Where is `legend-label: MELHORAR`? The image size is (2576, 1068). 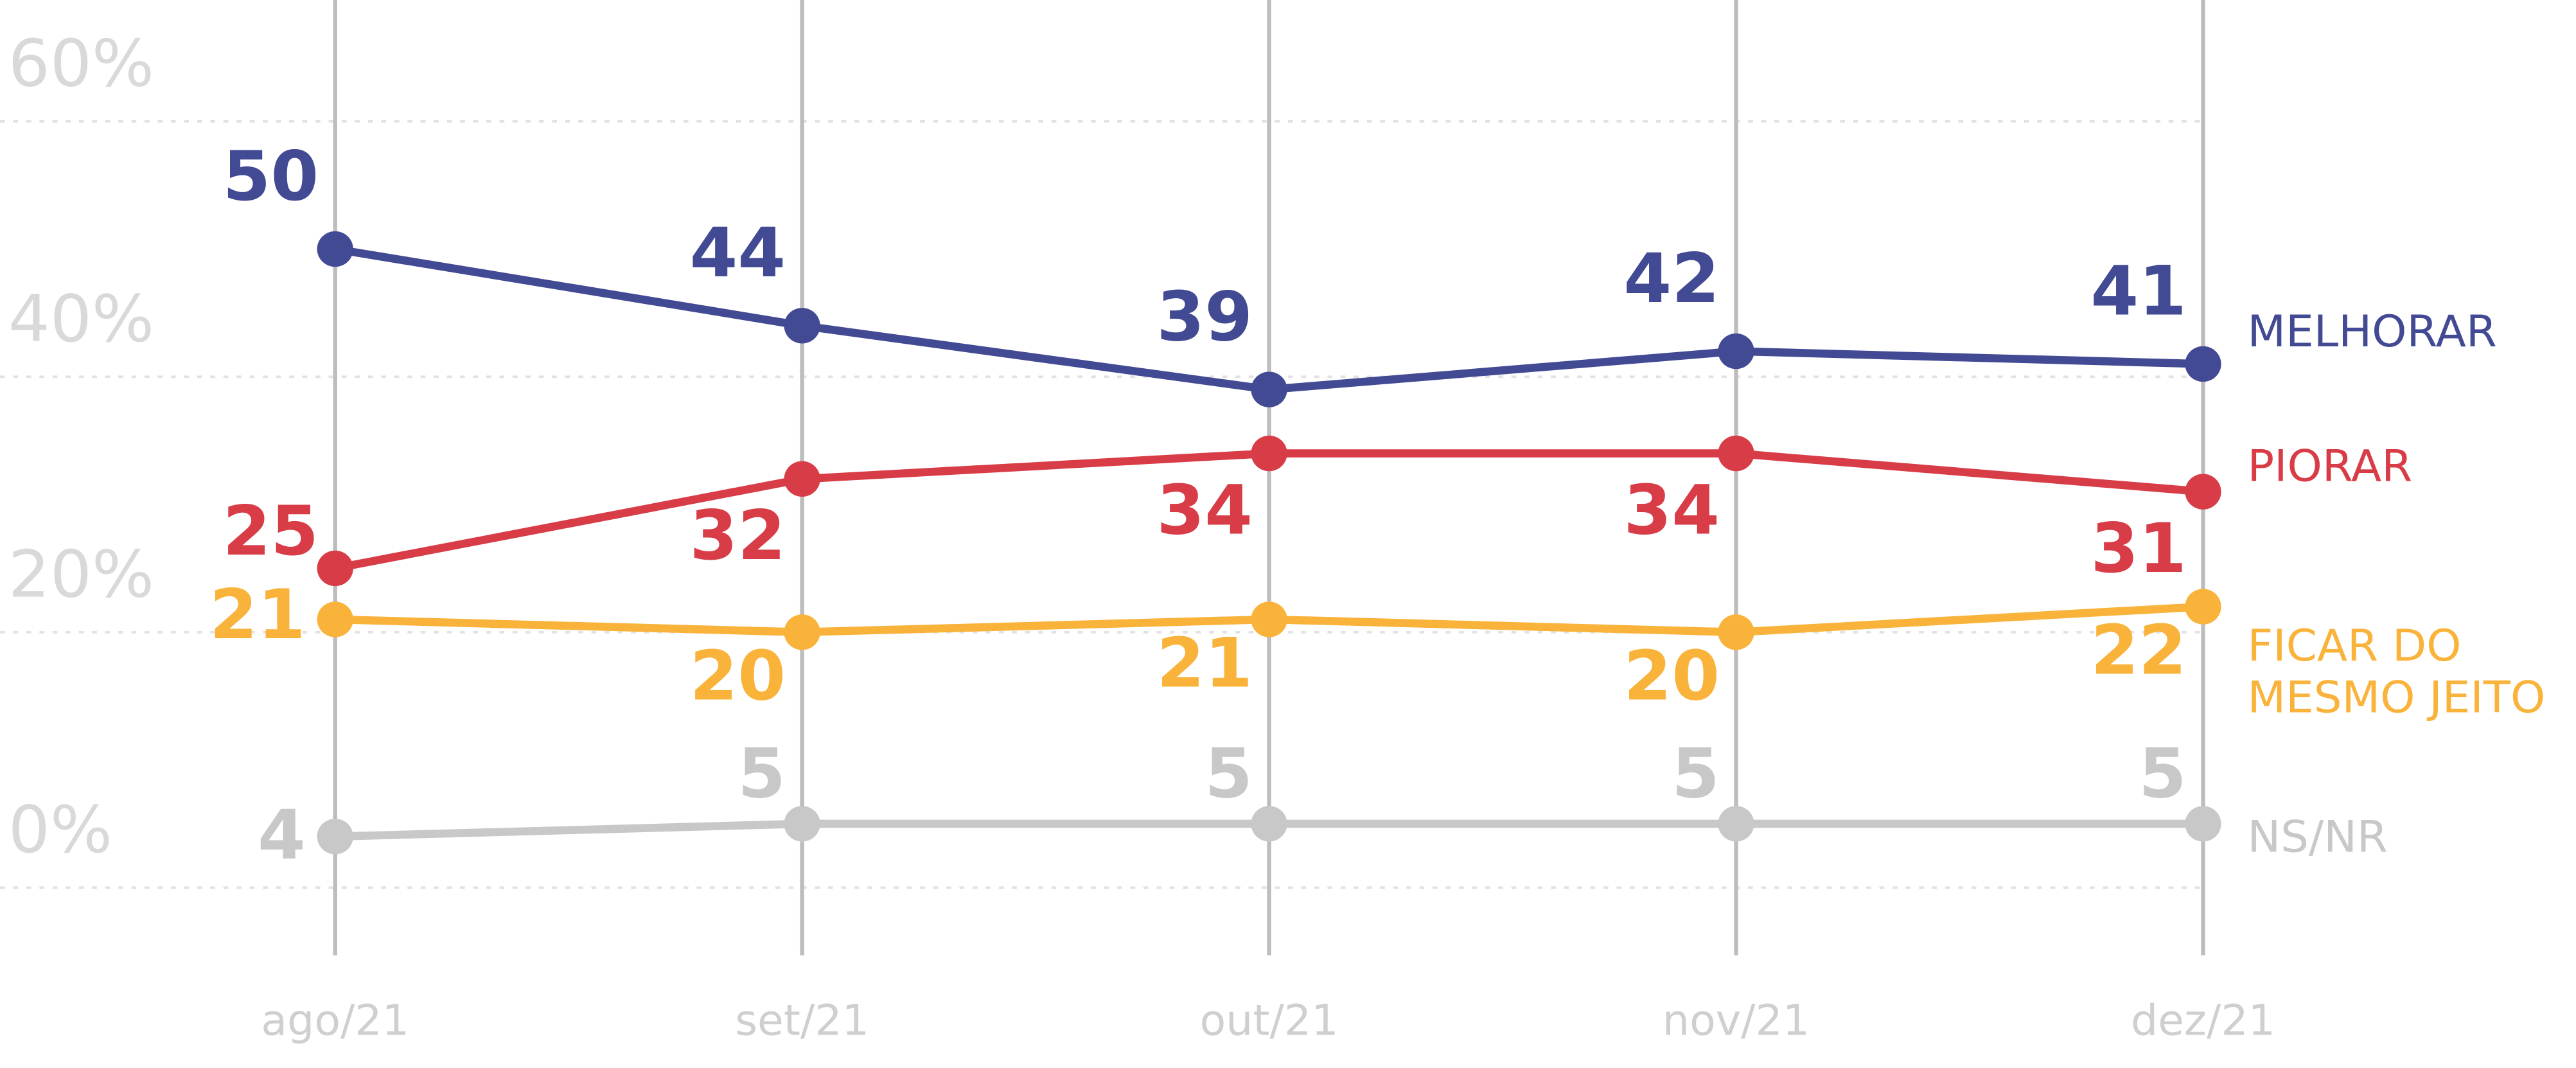 legend-label: MELHORAR is located at coordinates (2372, 332).